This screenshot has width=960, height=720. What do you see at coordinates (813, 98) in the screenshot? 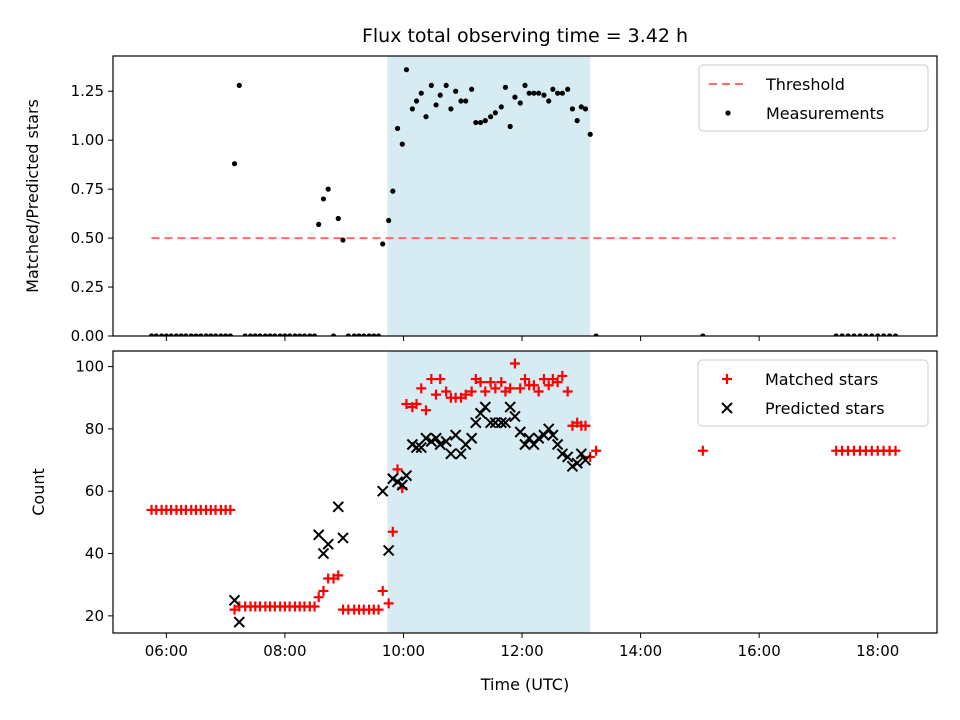
I see `legend-box` at bounding box center [813, 98].